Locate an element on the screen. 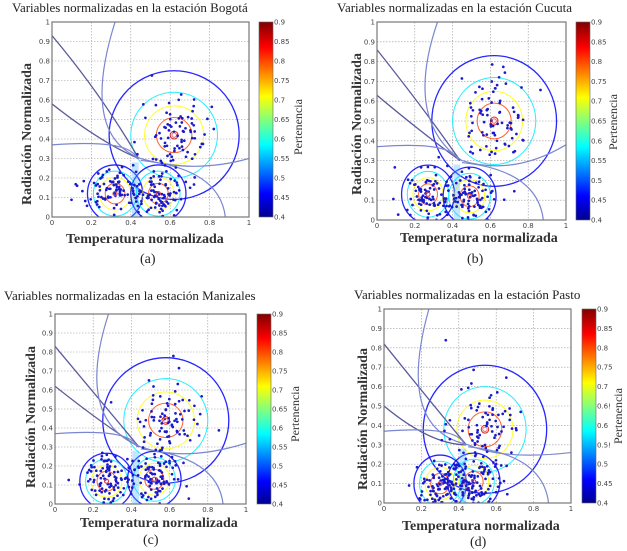 The image size is (627, 551). y-tick-label: 0.2 is located at coordinates (47, 467).